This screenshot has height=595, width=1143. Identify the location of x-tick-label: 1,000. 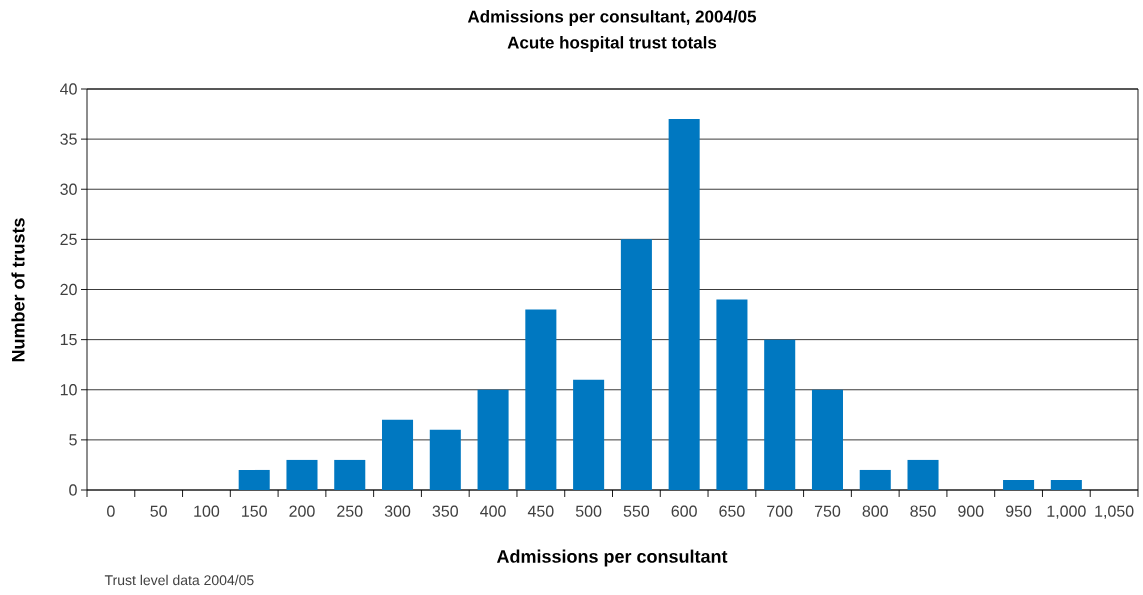
(1066, 512).